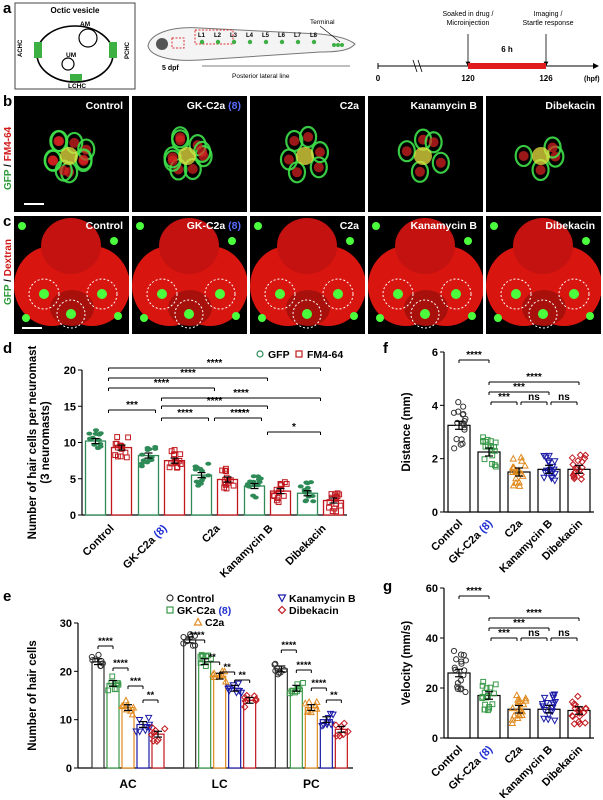  I want to click on c-image-5: Dibekacin, so click(543, 275).